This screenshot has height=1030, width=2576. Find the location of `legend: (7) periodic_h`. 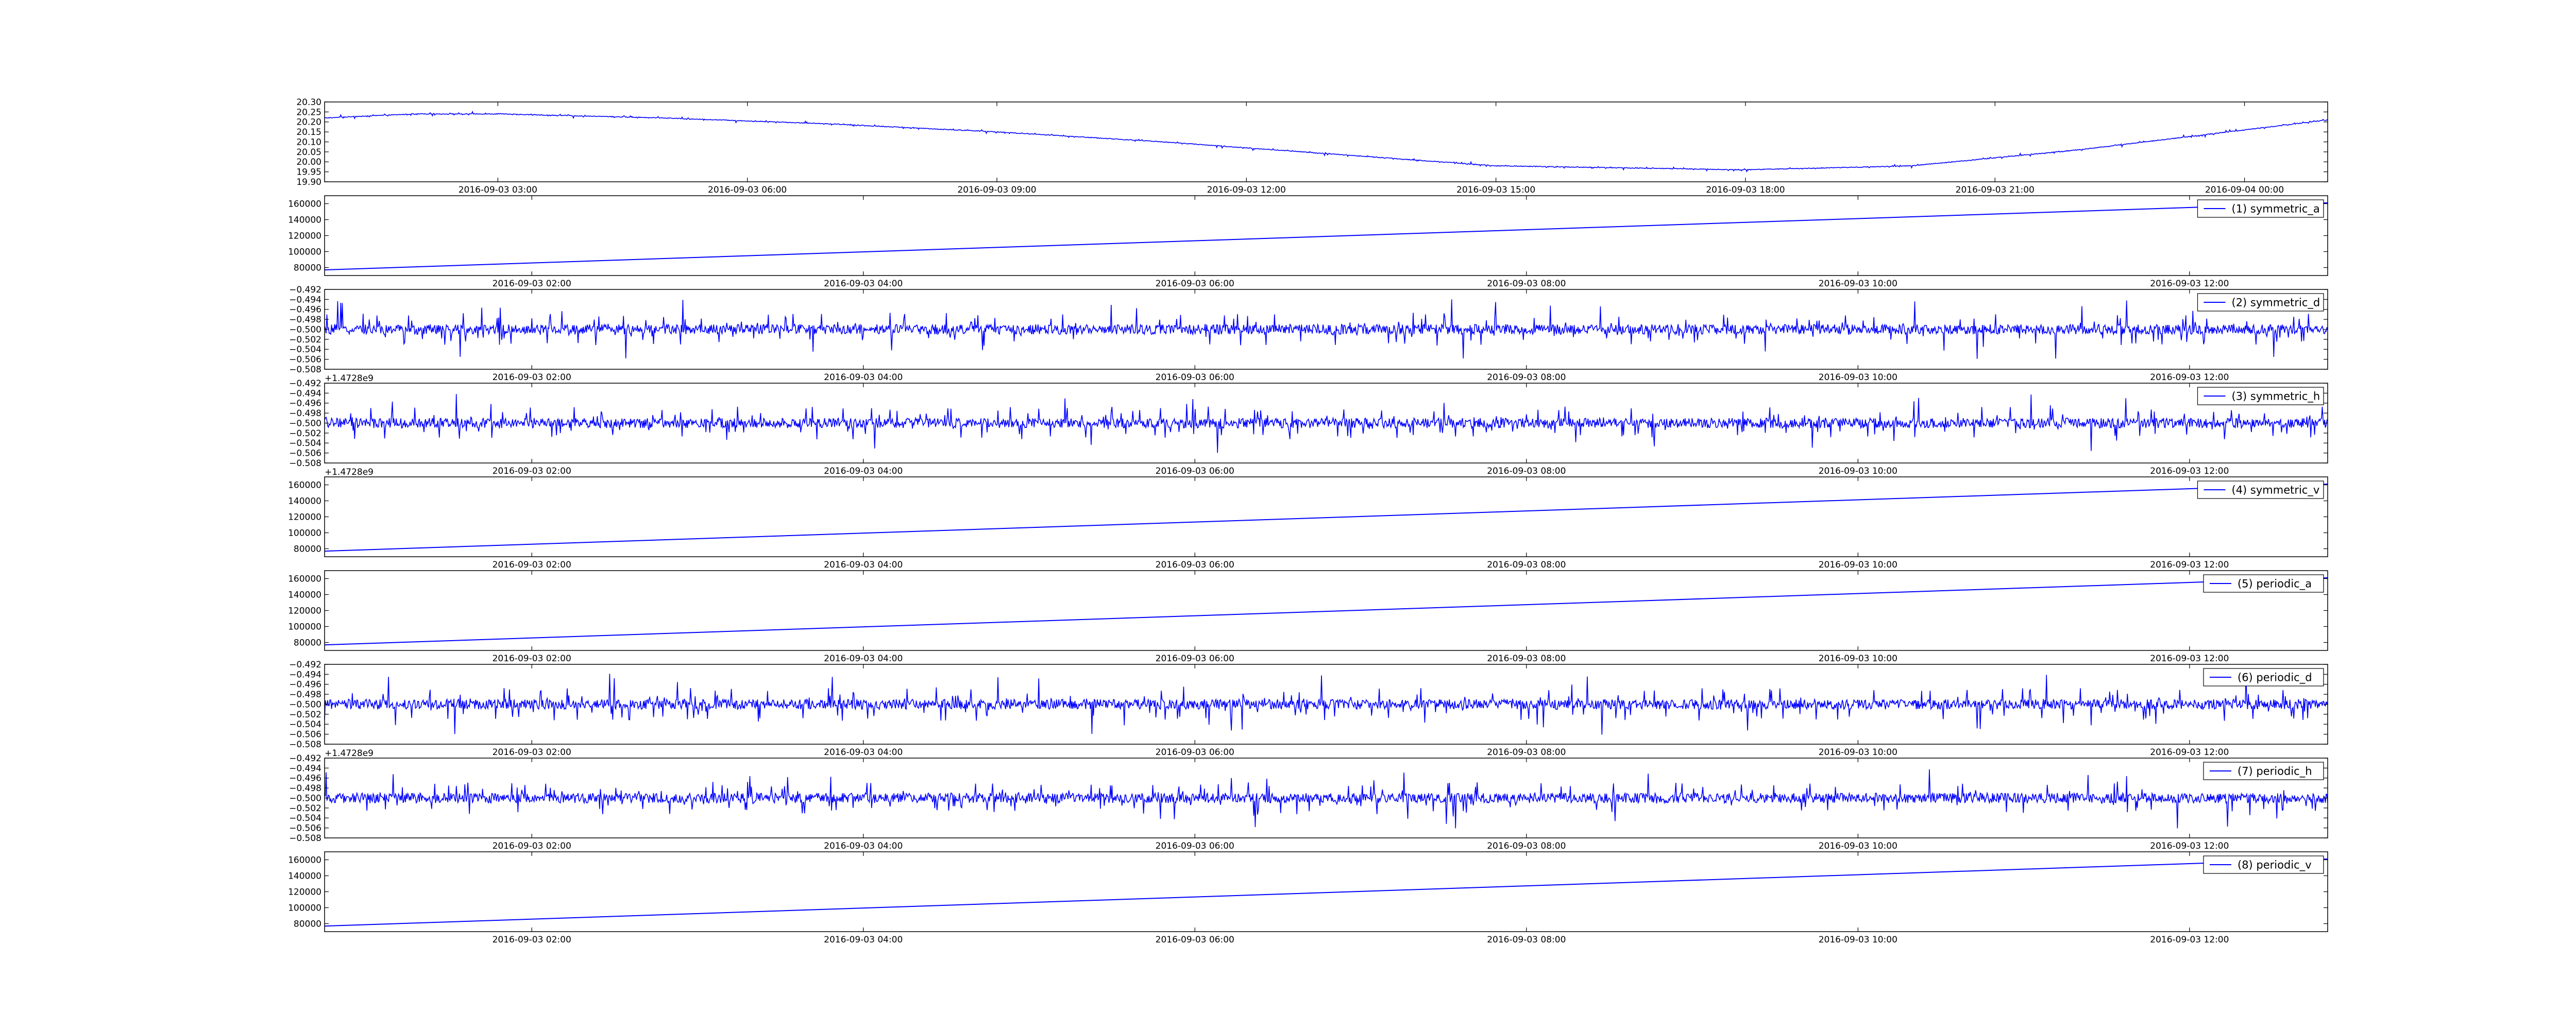

legend: (7) periodic_h is located at coordinates (2263, 771).